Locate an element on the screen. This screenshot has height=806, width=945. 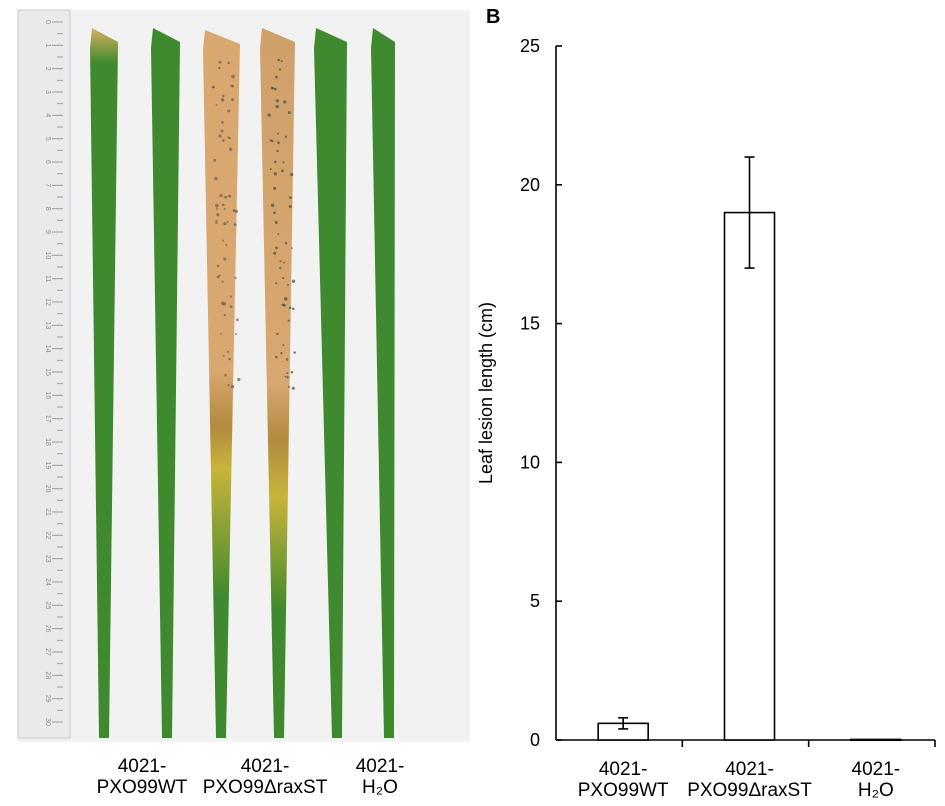
ruler-number: 16 is located at coordinates (47, 395).